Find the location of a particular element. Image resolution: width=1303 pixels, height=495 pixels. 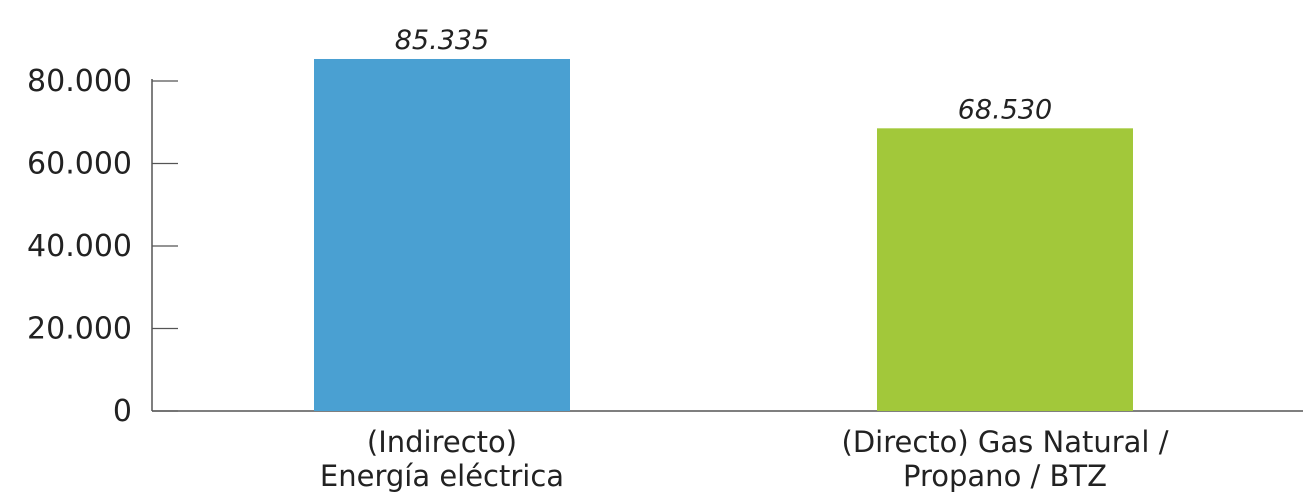

y-tick-label: 80.000 is located at coordinates (79, 81).